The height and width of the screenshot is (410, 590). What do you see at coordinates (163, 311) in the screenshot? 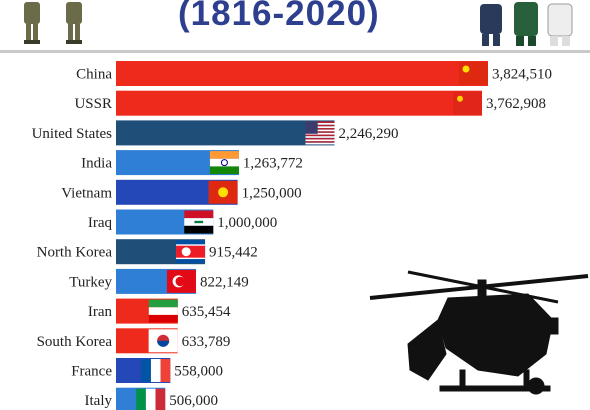
I see `iran-flag` at bounding box center [163, 311].